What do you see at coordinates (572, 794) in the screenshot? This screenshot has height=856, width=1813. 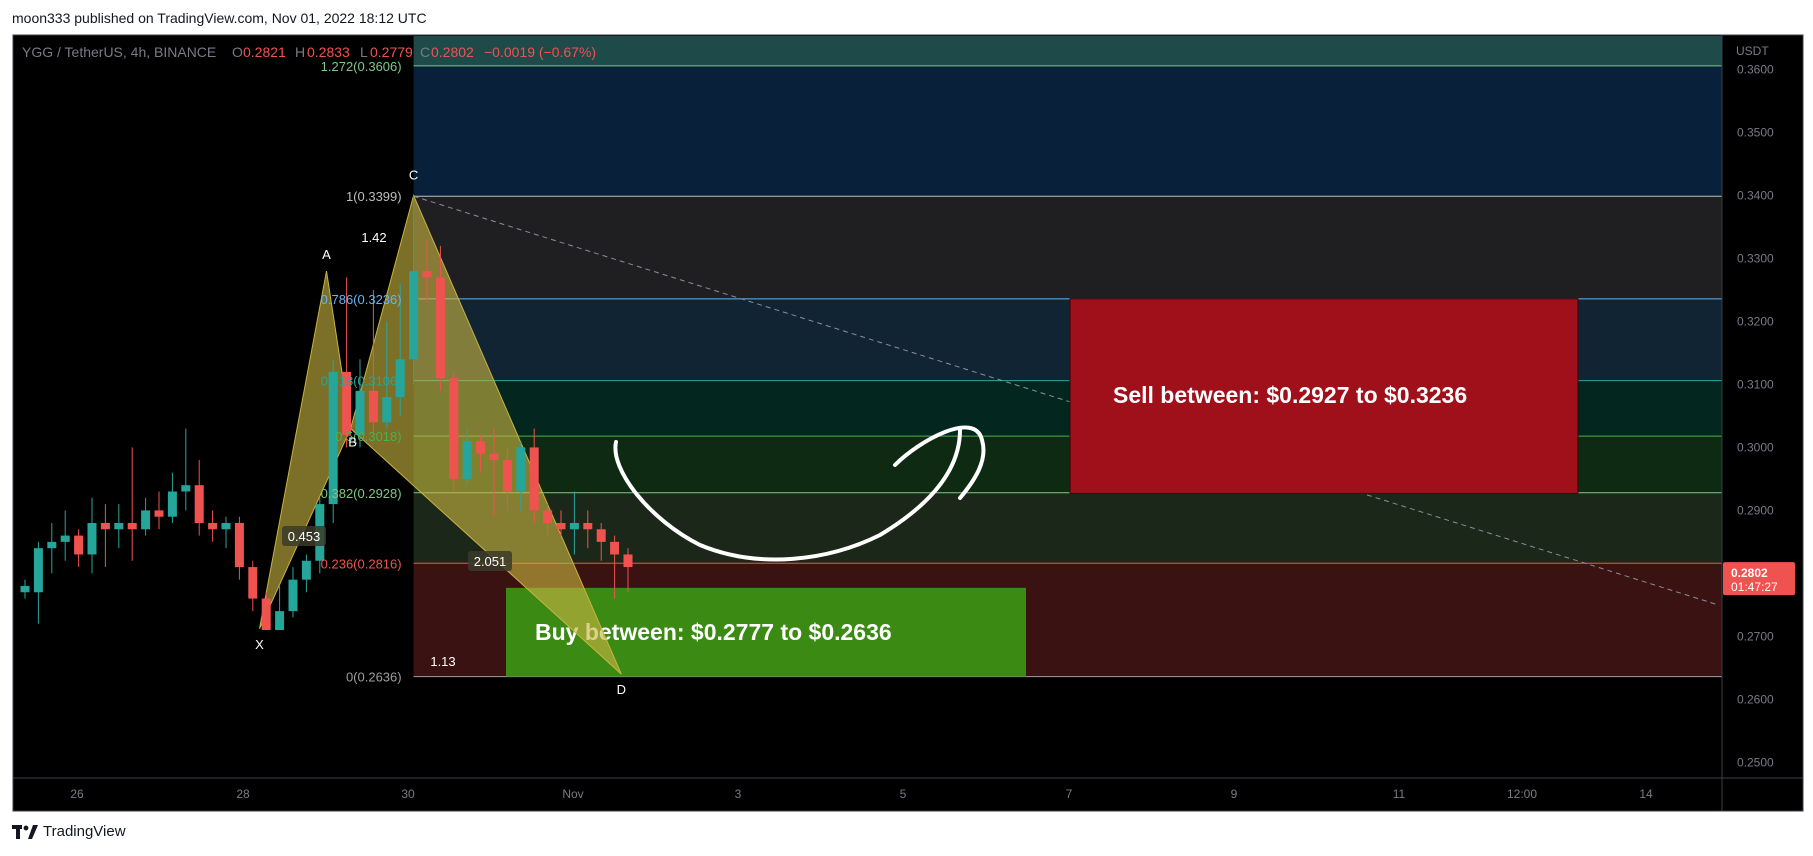 I see `time-axis-tick: Nov` at bounding box center [572, 794].